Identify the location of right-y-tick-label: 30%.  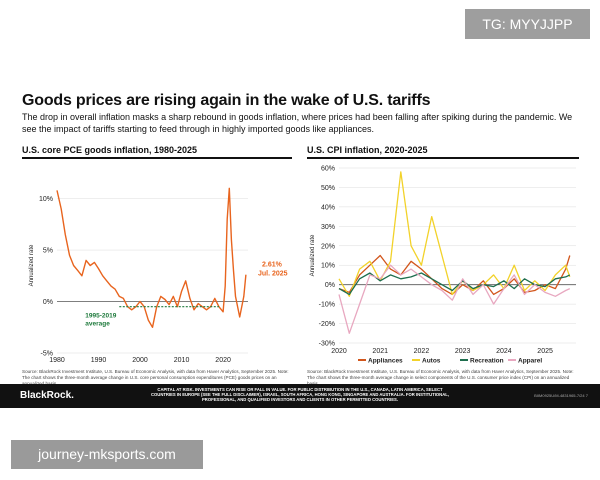
(328, 227).